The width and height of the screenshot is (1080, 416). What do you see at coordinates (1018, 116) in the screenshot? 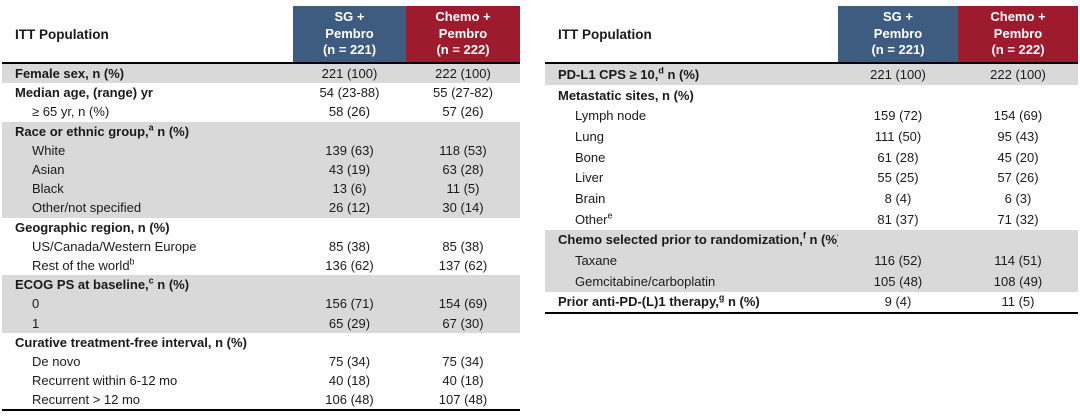
I see `value-cell: 154 (69)` at bounding box center [1018, 116].